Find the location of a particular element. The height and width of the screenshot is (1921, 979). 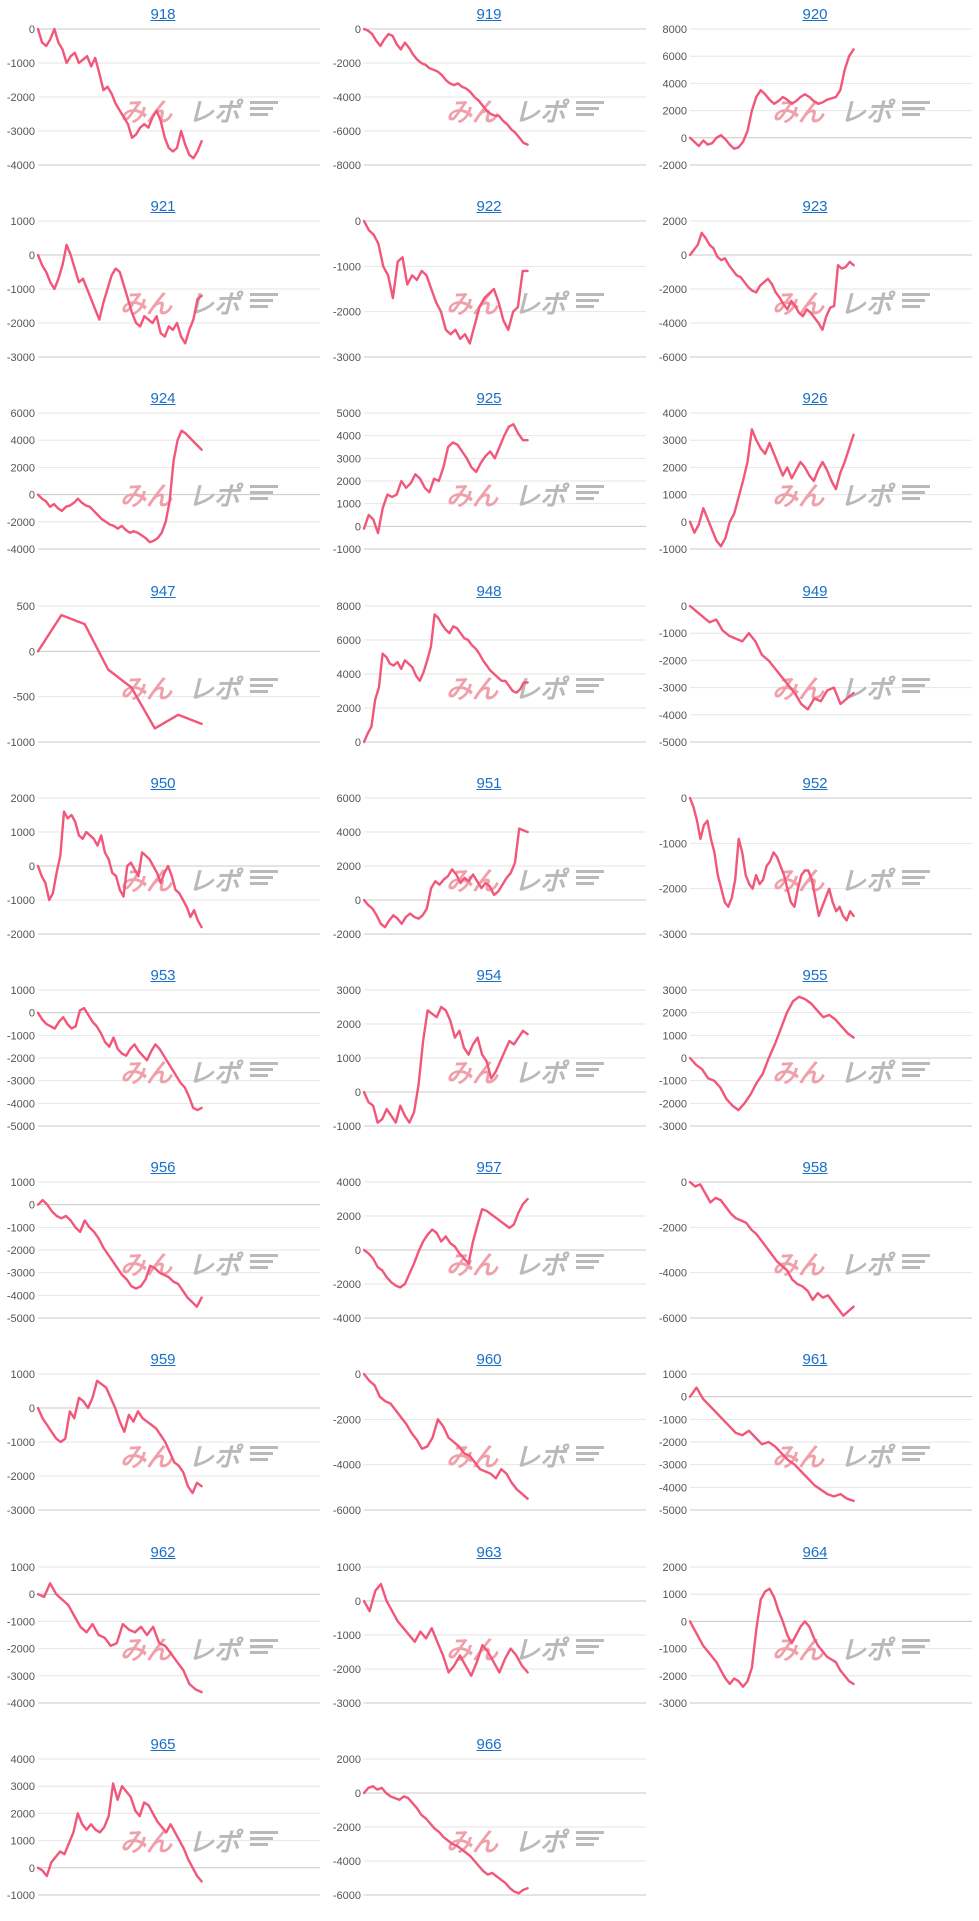

chart-title-link: 959 is located at coordinates (163, 1360).